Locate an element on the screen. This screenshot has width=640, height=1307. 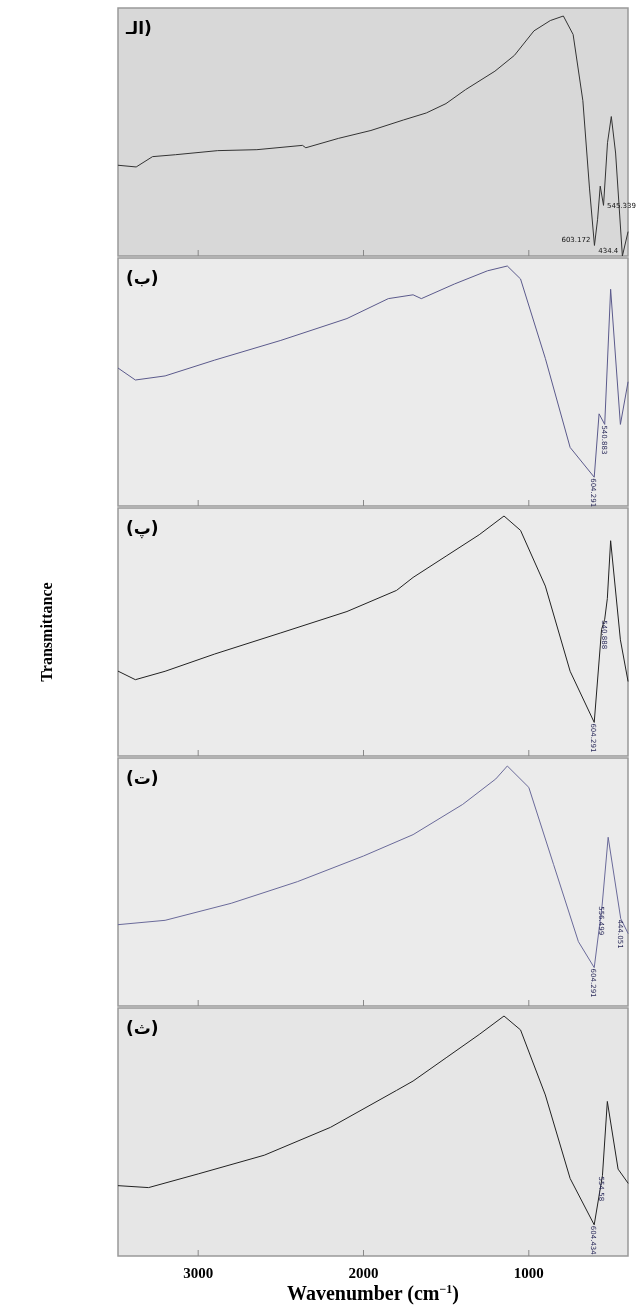
x-axis-title: Wavenumber (cm$^{−1}$) is located at coordinates (373, 1293).